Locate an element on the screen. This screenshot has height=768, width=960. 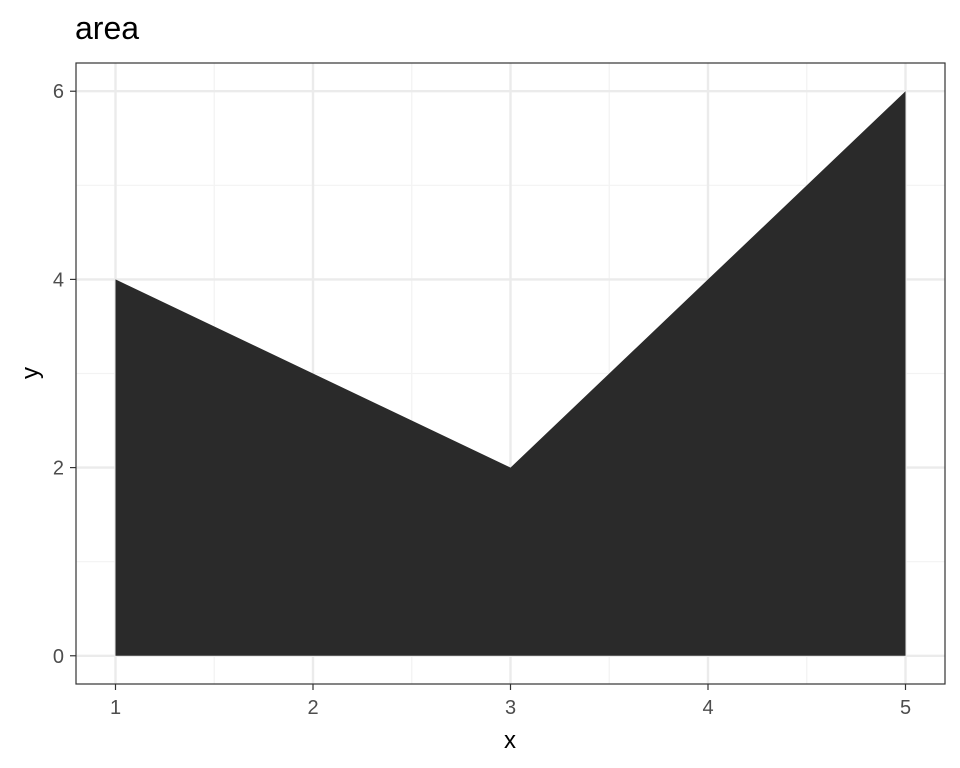
x-axis-label: x is located at coordinates (510, 740).